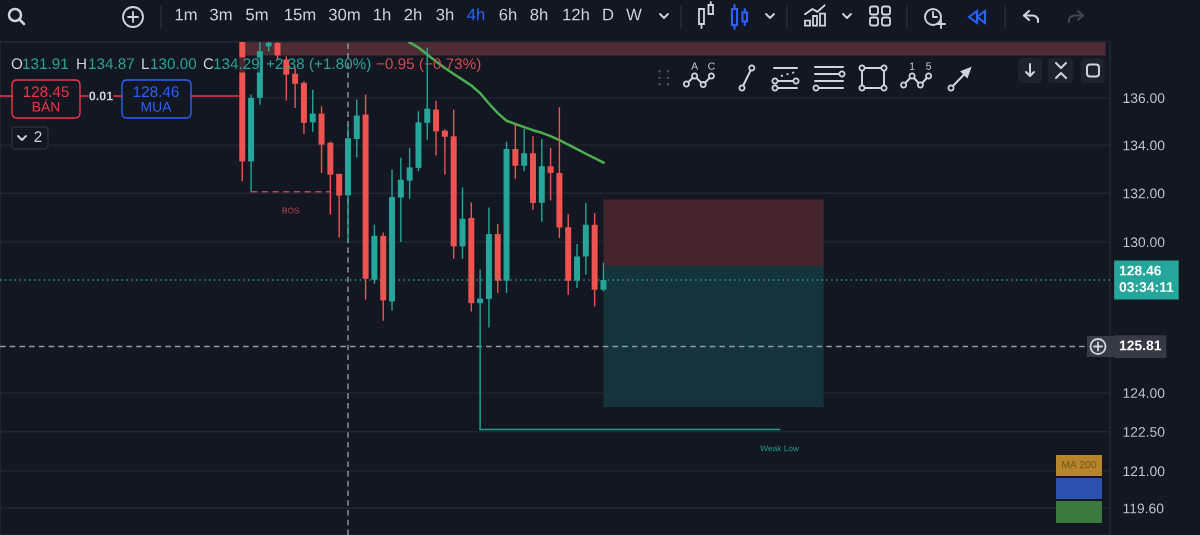 The height and width of the screenshot is (535, 1200). Describe the element at coordinates (1146, 278) in the screenshot. I see `ref-line-label: 128.46 03:34:11` at that location.